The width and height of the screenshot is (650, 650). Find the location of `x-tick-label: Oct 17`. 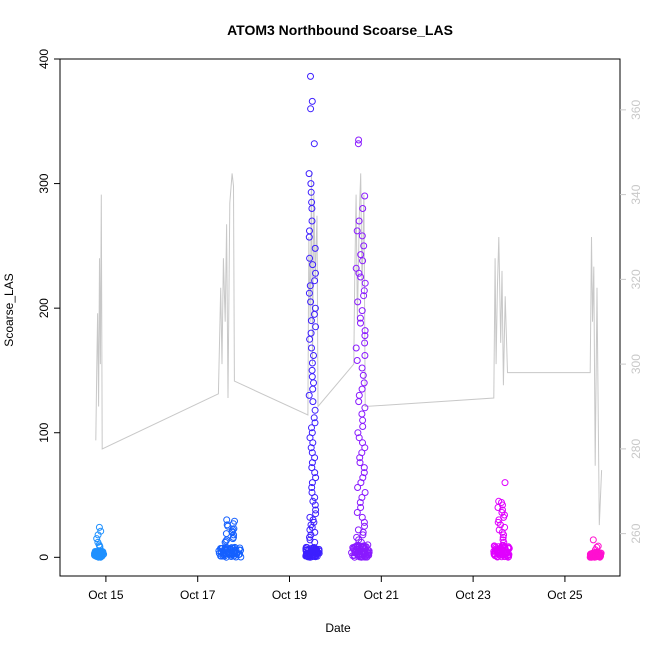

x-tick-label: Oct 17 is located at coordinates (198, 595).